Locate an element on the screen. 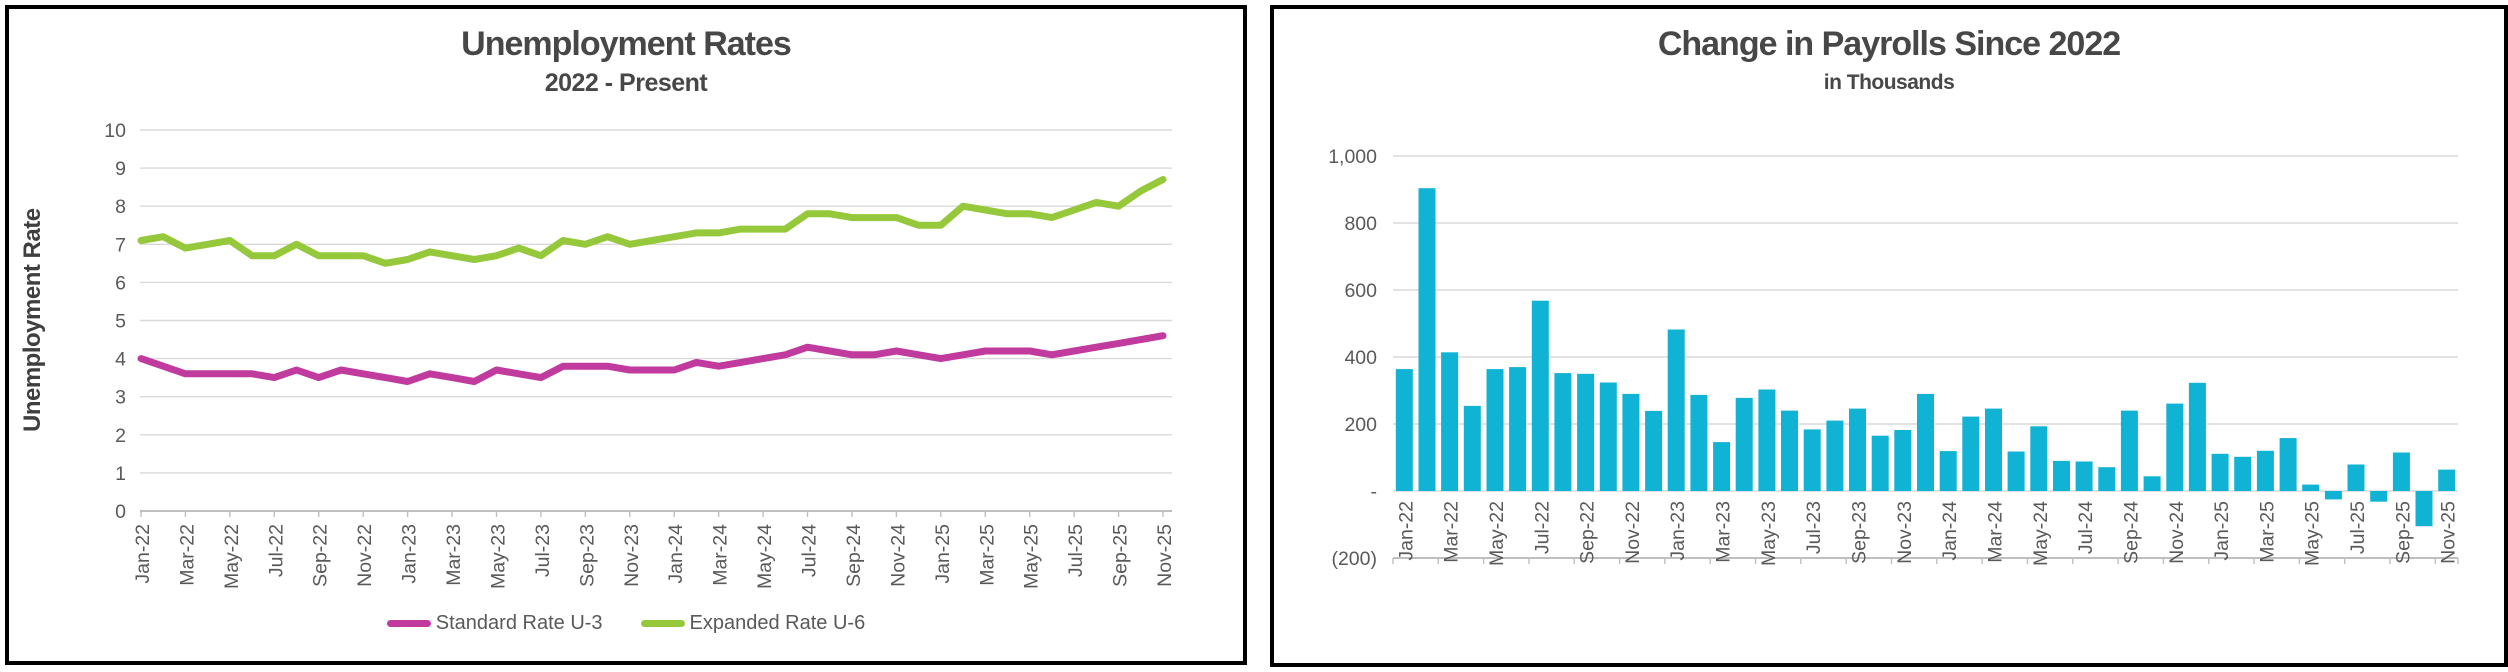 The image size is (2508, 672). legend-item-u6: Expanded Rate U-6 is located at coordinates (753, 623).